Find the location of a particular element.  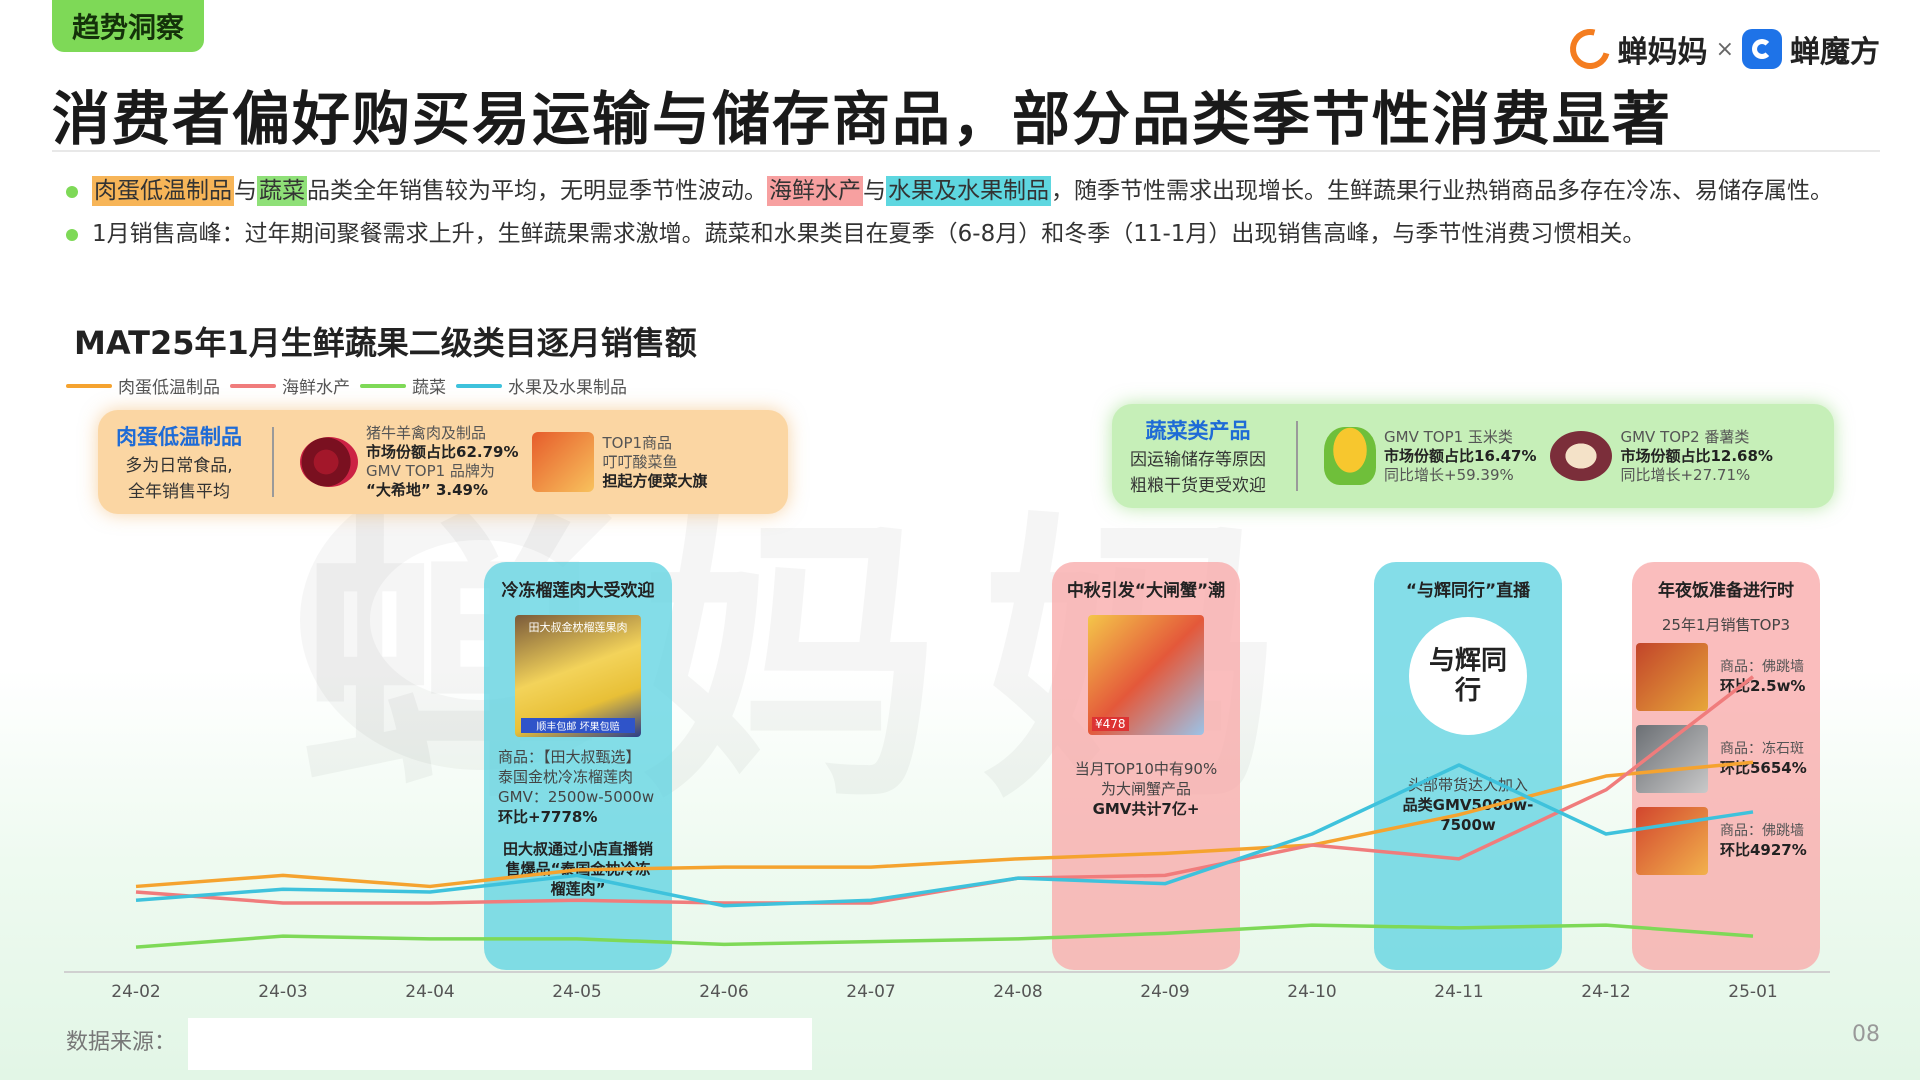

callout-livestream-title: “与辉同行”直播 is located at coordinates (1468, 591).